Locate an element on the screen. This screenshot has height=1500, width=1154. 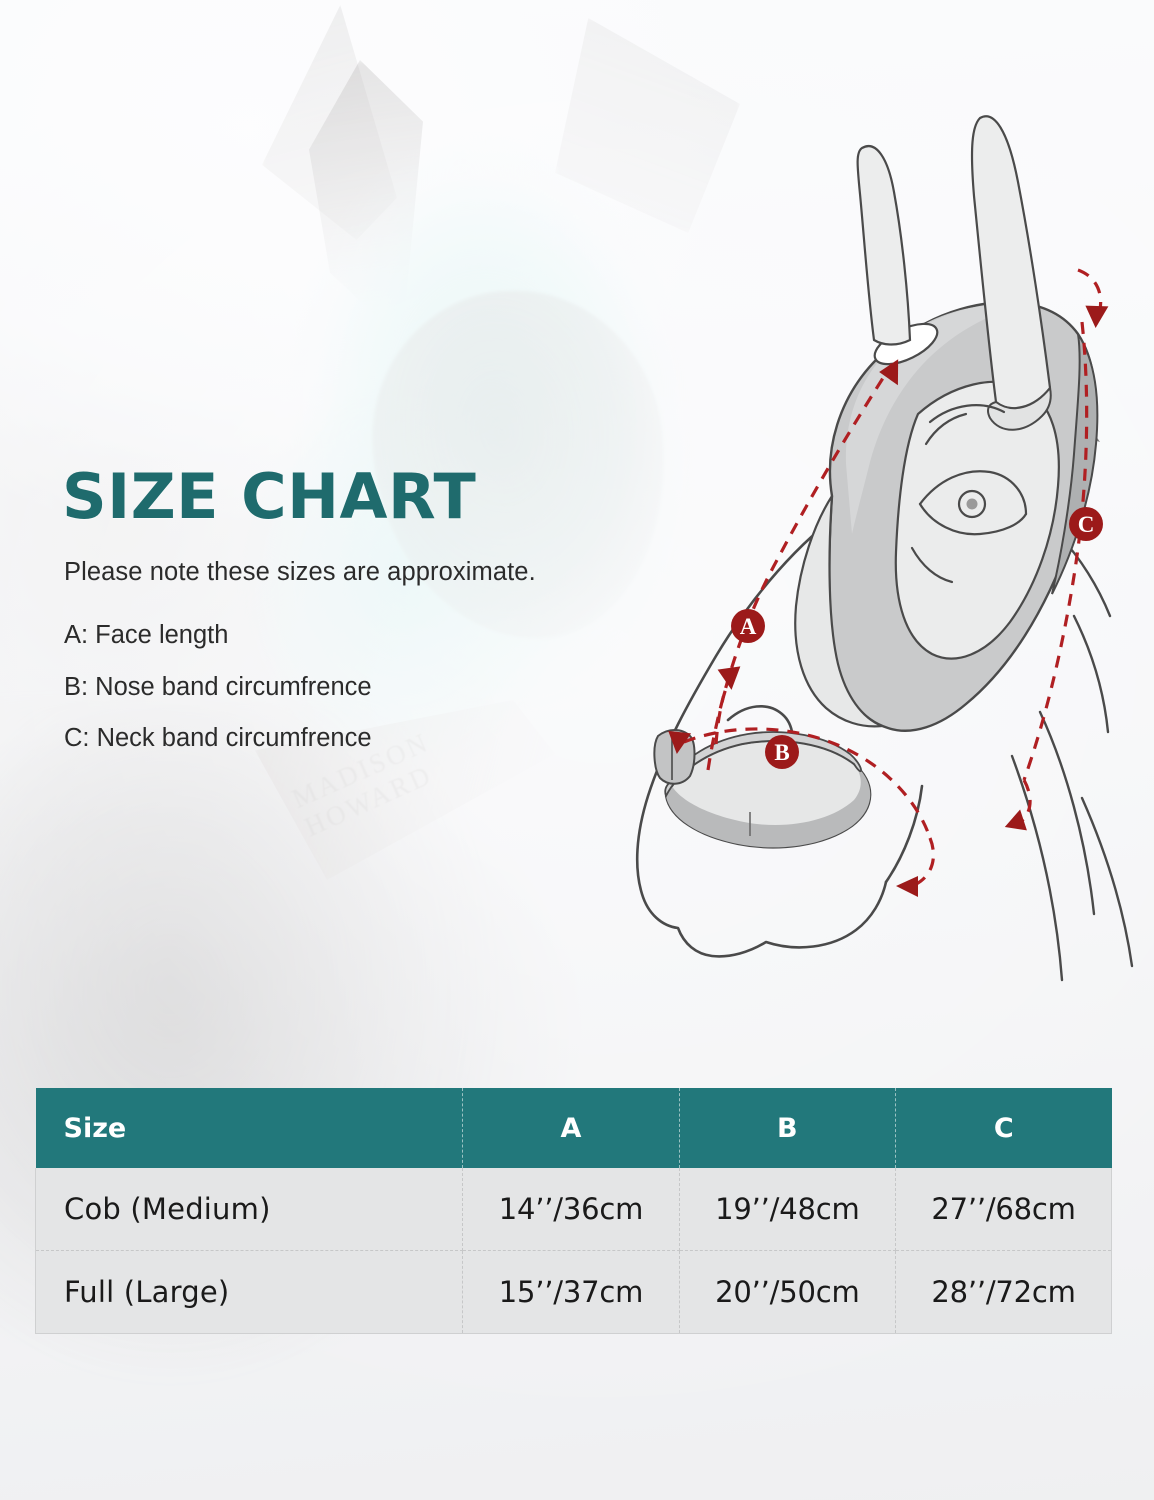
row-full-value-a: 15’’/37cm is located at coordinates (571, 1292).